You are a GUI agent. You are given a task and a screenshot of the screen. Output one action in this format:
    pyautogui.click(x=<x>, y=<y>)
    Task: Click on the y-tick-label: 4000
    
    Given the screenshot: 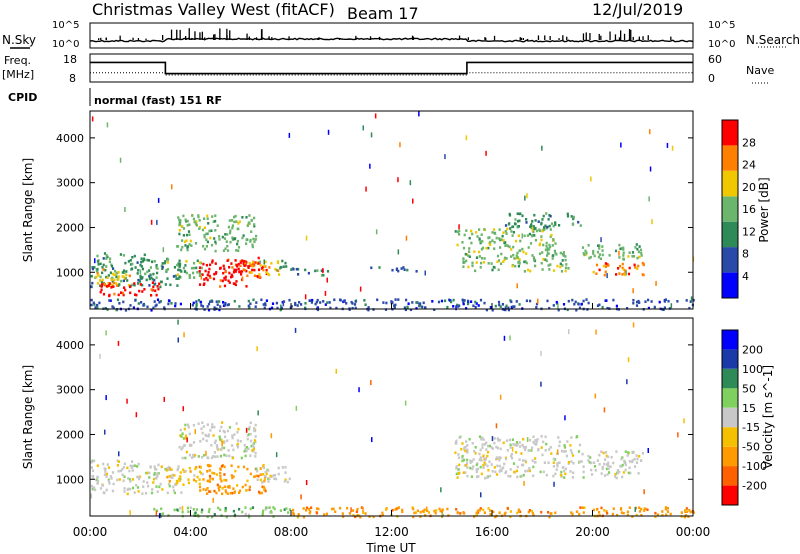 What is the action you would take?
    pyautogui.click(x=70, y=138)
    